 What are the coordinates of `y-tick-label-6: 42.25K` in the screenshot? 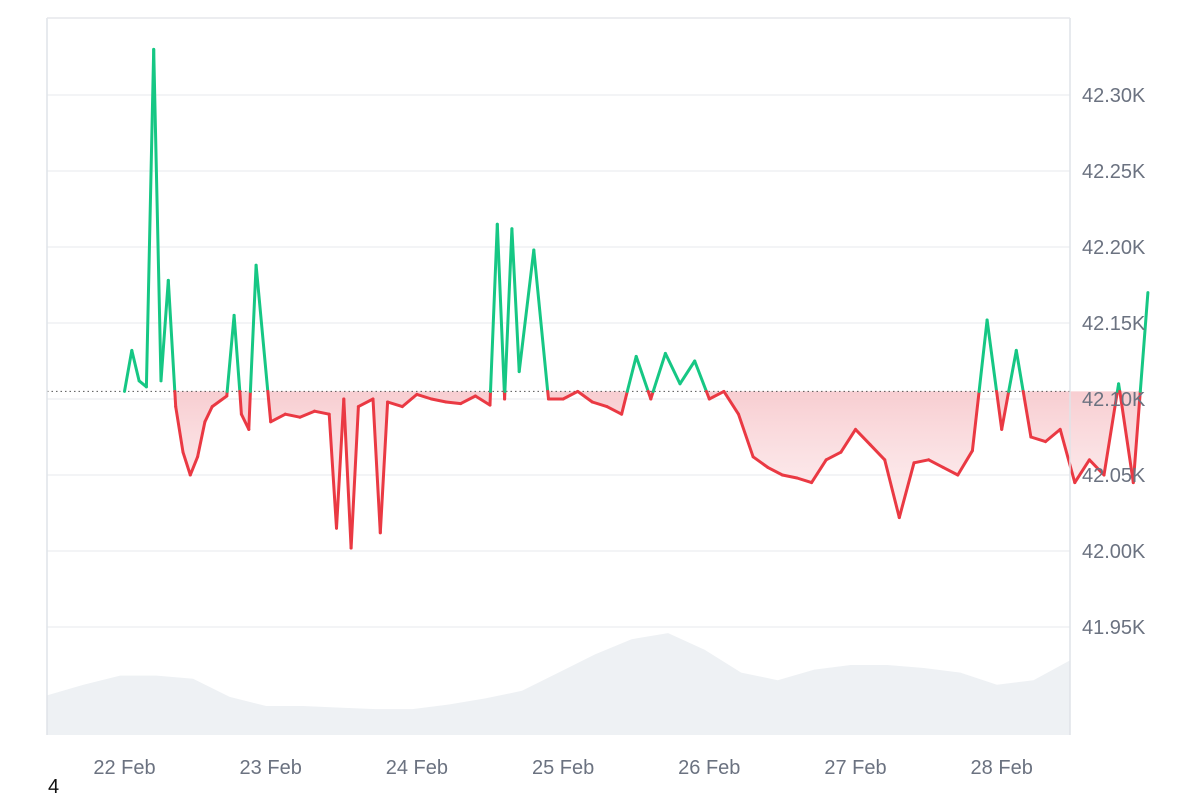 It's located at (1114, 172).